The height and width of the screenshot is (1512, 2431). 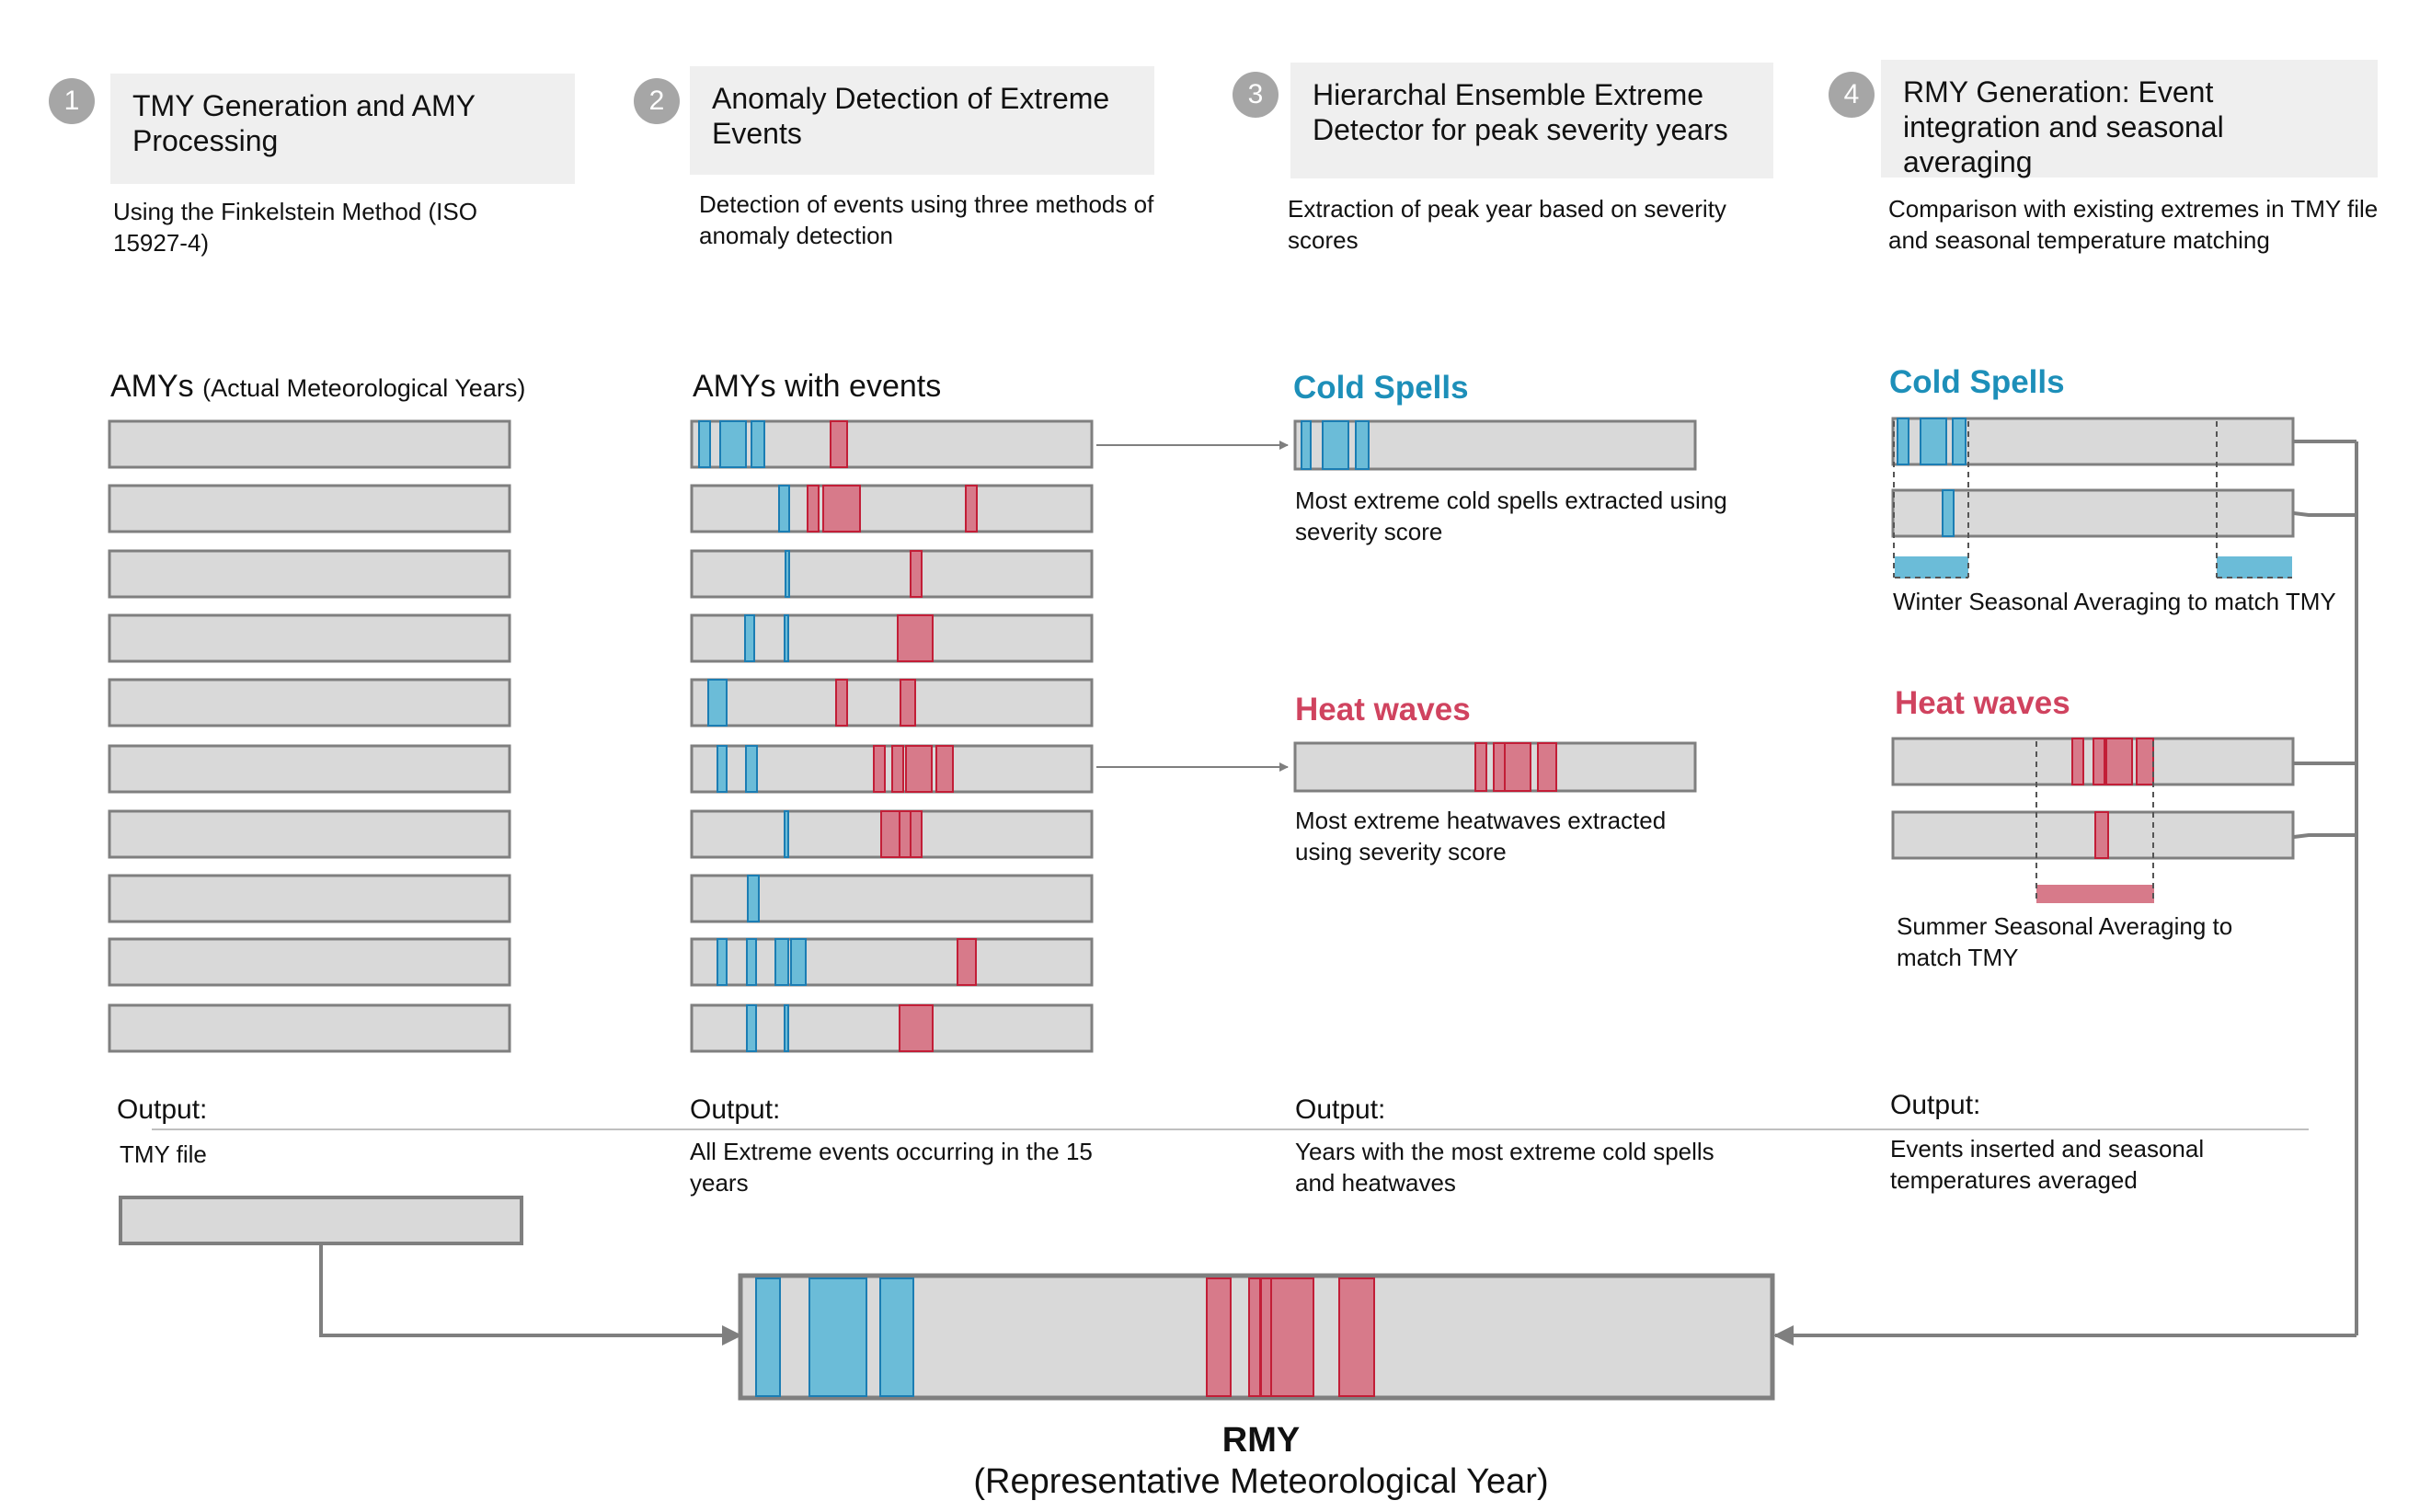 I want to click on rmy-subtitle: (Representative Meteorological Year), so click(x=1261, y=1481).